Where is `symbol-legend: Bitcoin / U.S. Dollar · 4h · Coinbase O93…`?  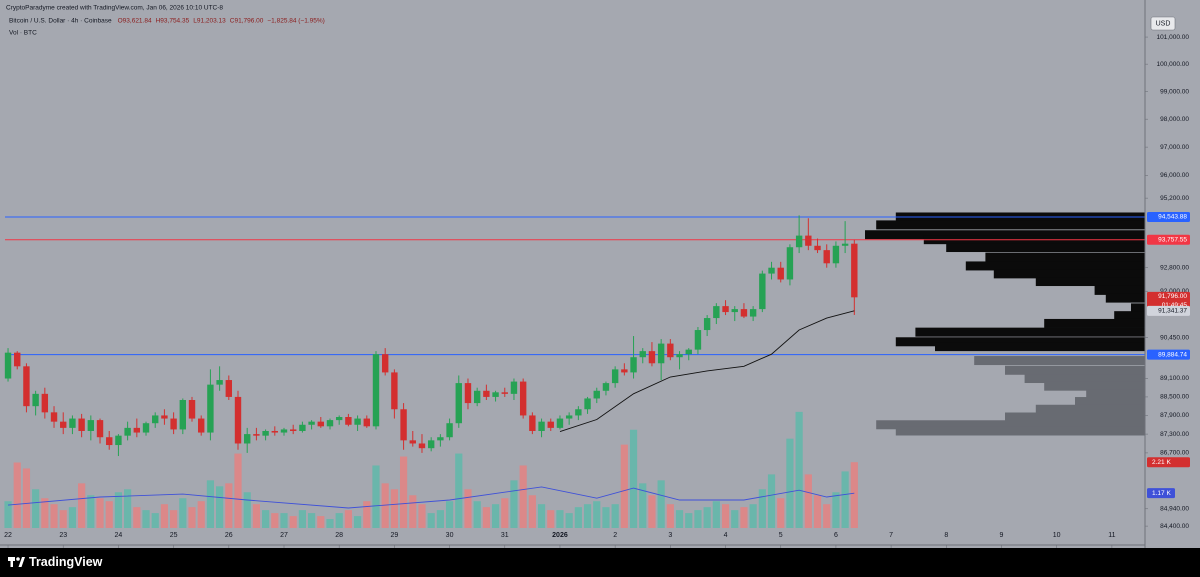 symbol-legend: Bitcoin / U.S. Dollar · 4h · Coinbase O93… is located at coordinates (167, 21).